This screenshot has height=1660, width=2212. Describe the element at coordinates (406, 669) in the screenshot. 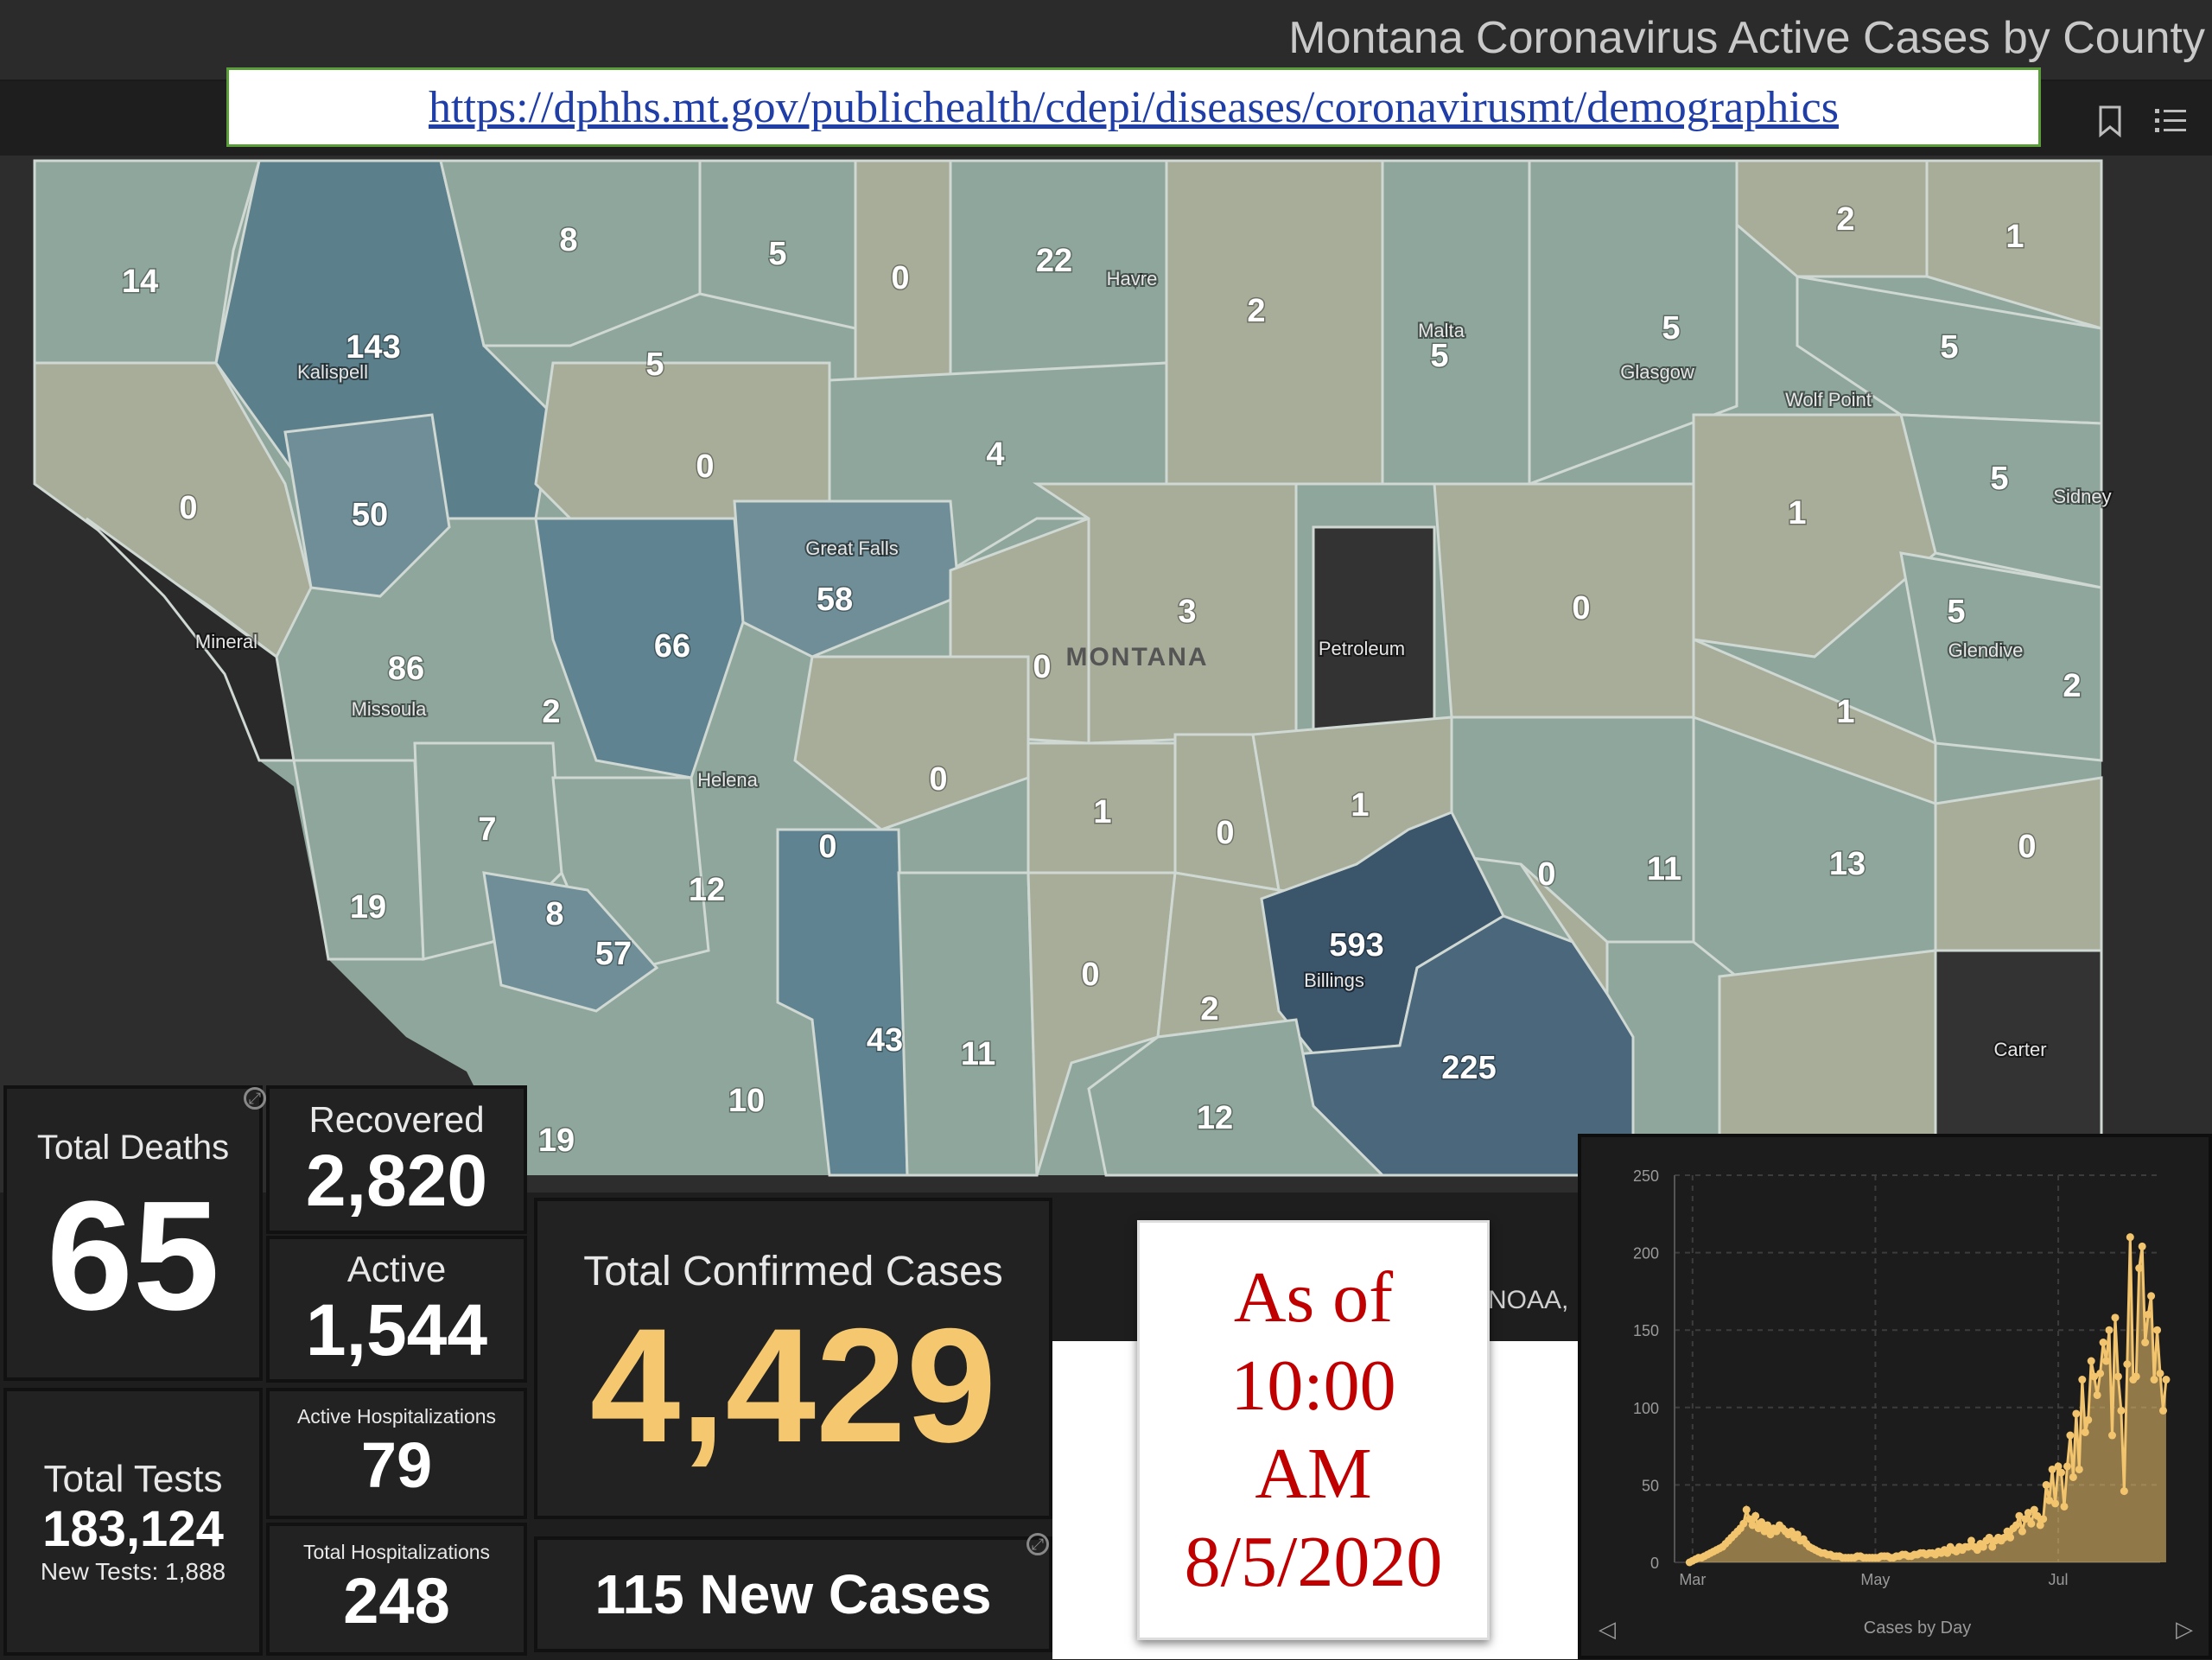

I see `county-count: 86` at that location.